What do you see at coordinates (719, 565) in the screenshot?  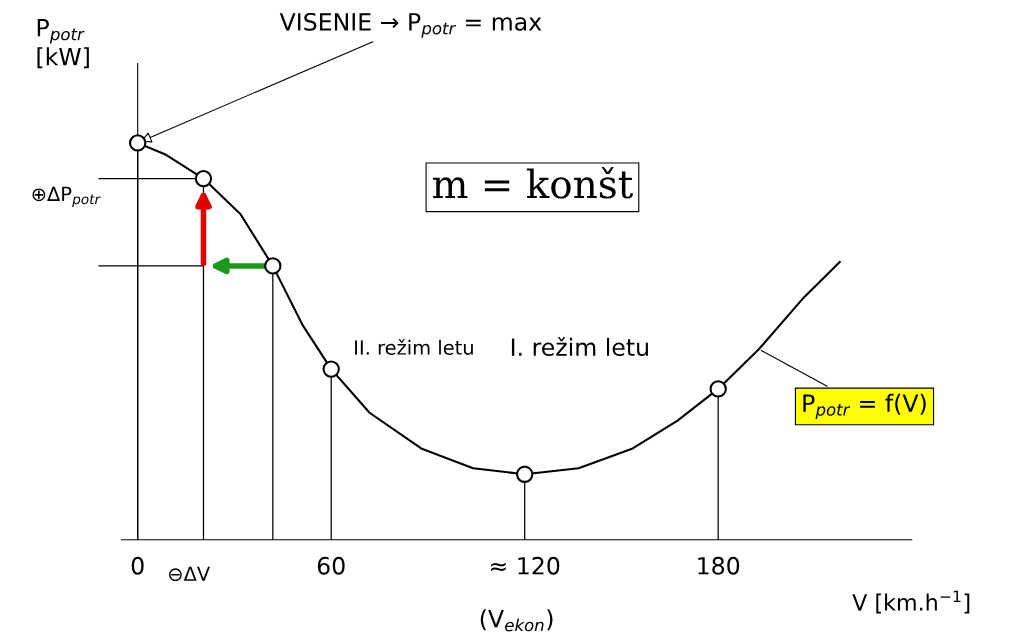 I see `x-tick-label: 180` at bounding box center [719, 565].